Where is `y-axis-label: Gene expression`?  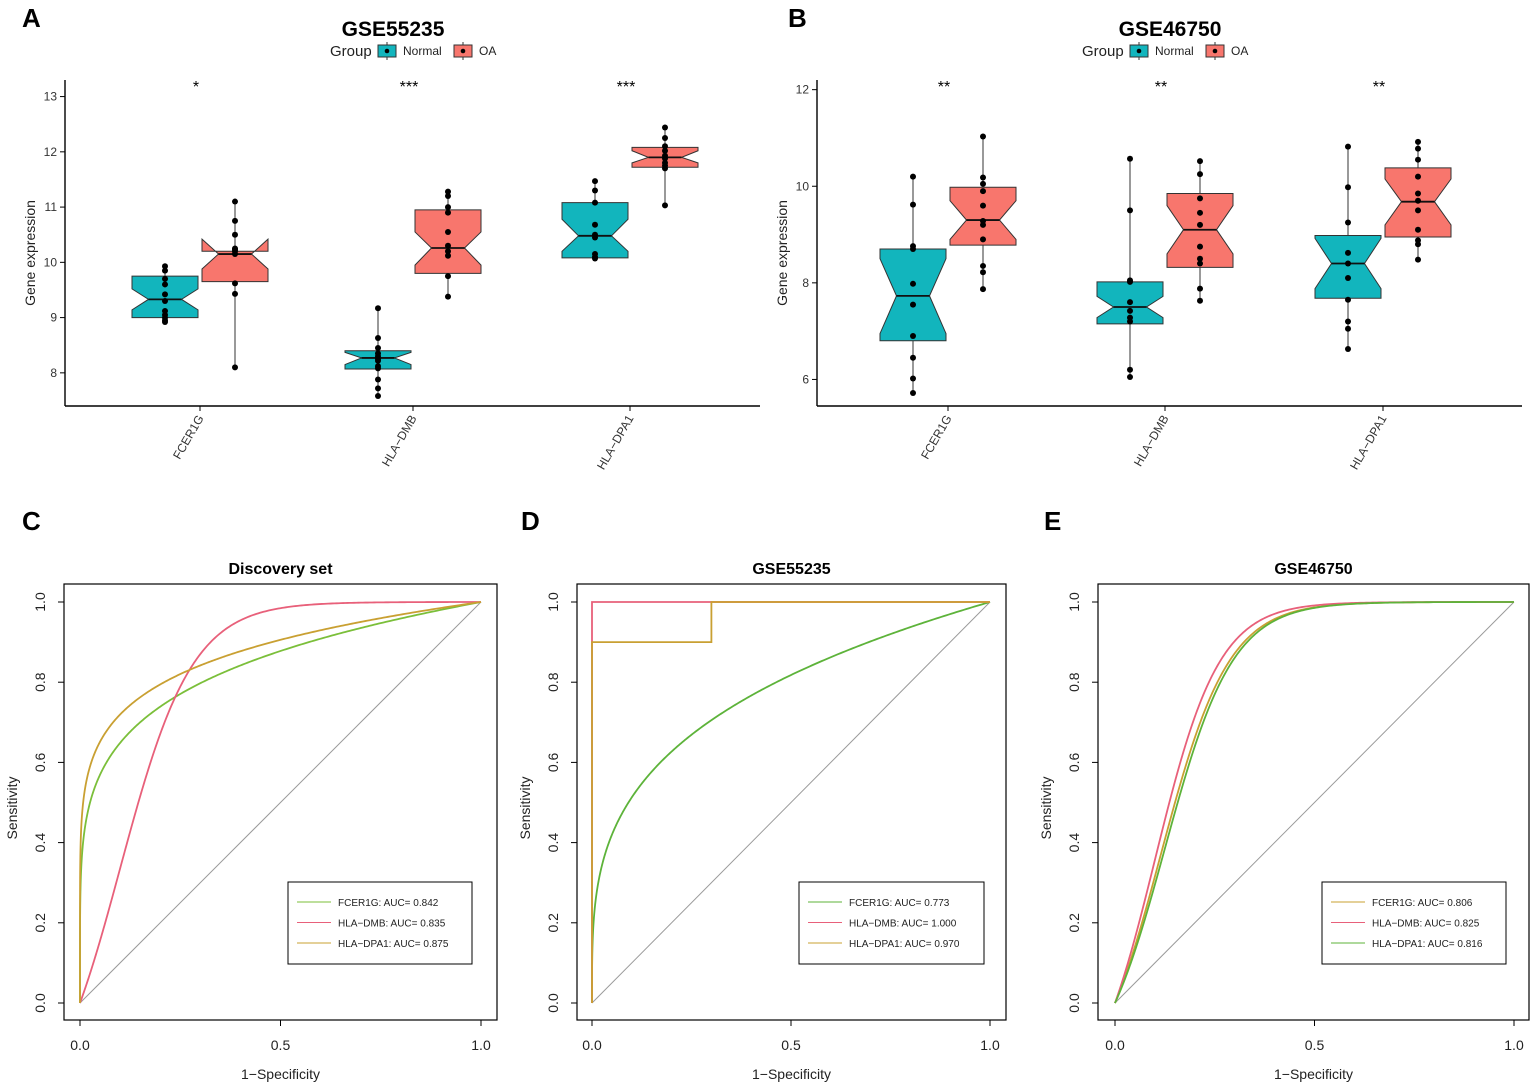
y-axis-label: Gene expression is located at coordinates (782, 253).